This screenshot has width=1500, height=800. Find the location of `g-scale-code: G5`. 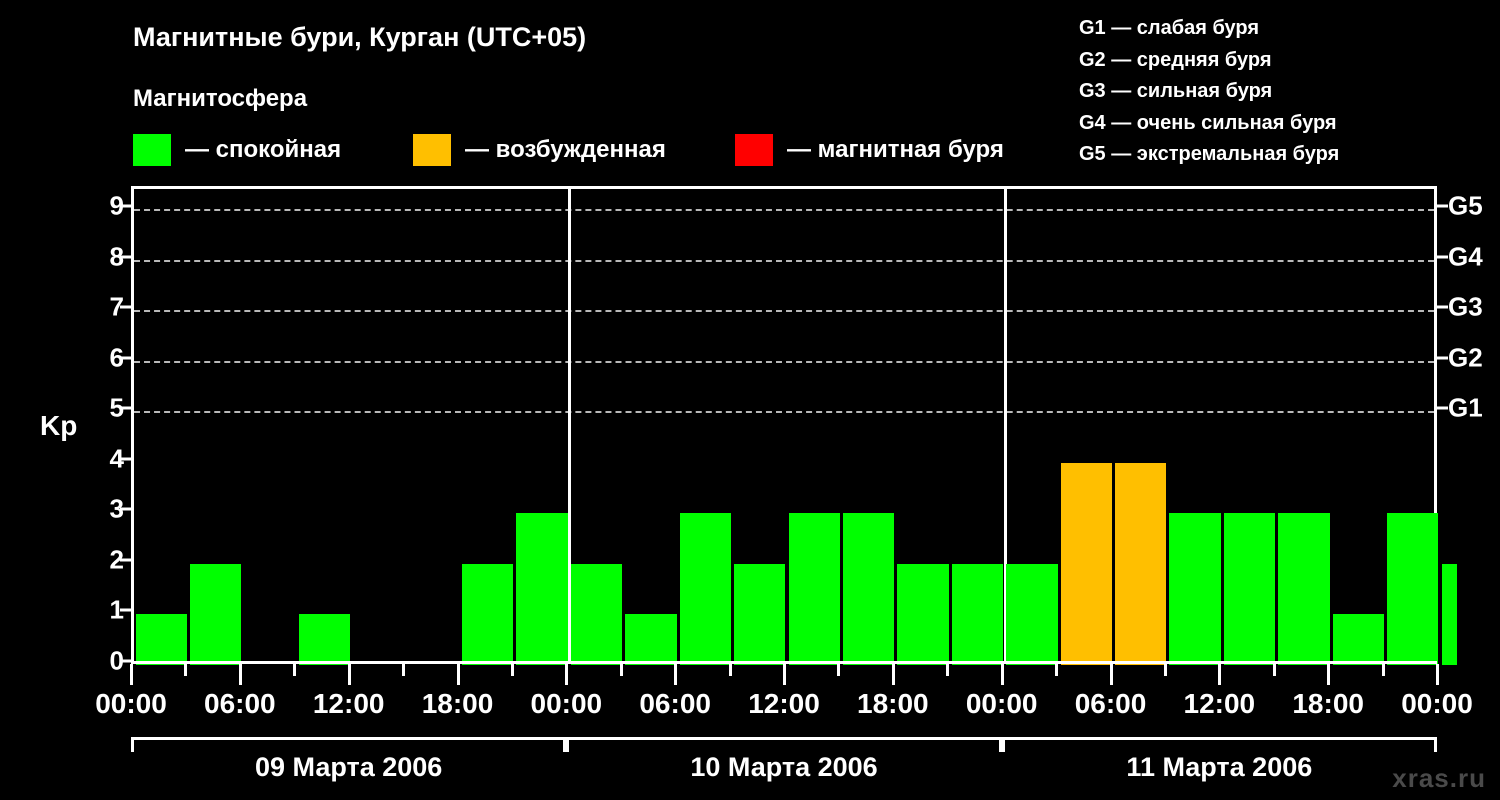

g-scale-code: G5 is located at coordinates (1092, 154).